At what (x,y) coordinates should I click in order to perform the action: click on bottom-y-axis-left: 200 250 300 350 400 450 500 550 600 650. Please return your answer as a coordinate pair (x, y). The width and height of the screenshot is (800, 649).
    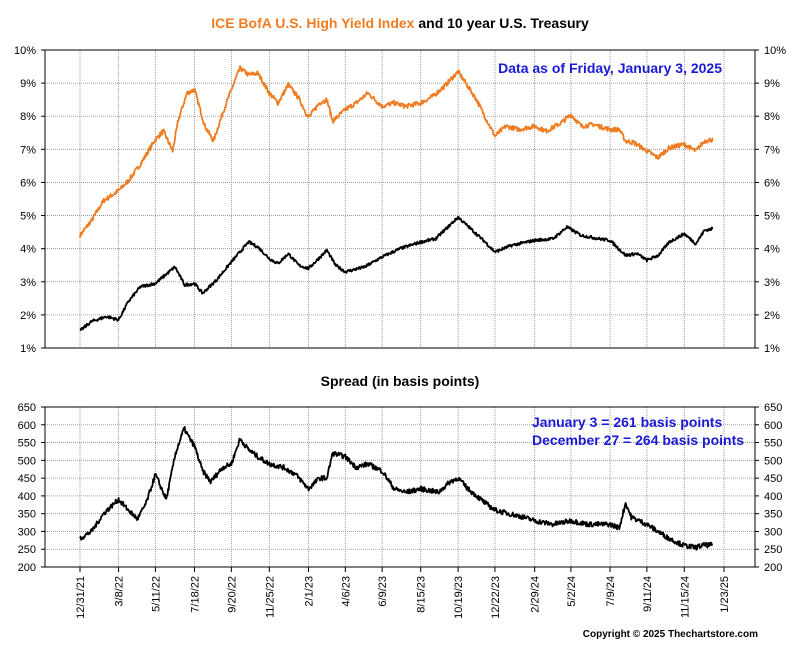
    Looking at the image, I should click on (31, 488).